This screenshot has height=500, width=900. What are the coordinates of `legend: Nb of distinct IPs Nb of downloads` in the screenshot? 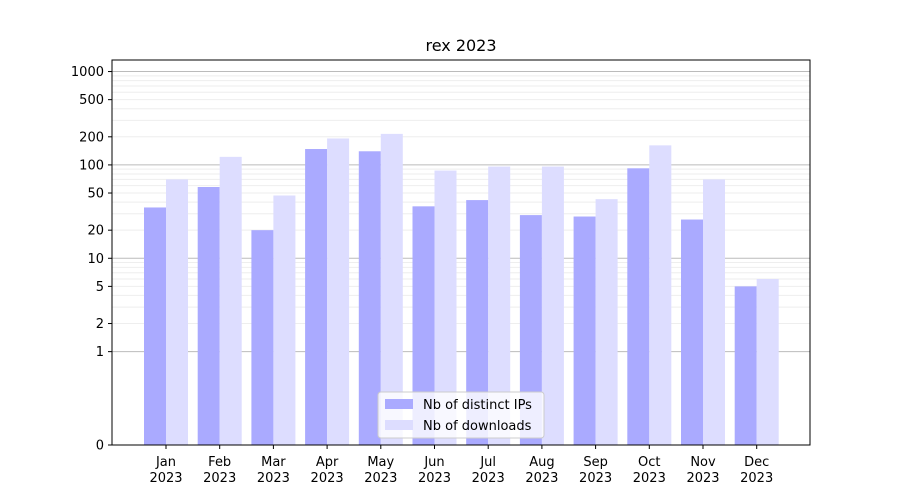 It's located at (461, 415).